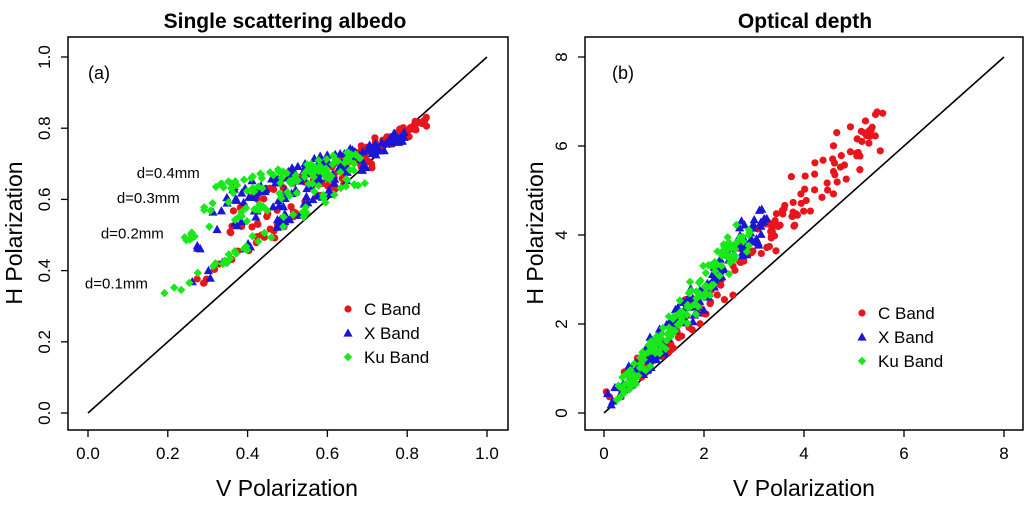  Describe the element at coordinates (386, 333) in the screenshot. I see `panel-a-legend: C Band X Band Ku Band` at that location.